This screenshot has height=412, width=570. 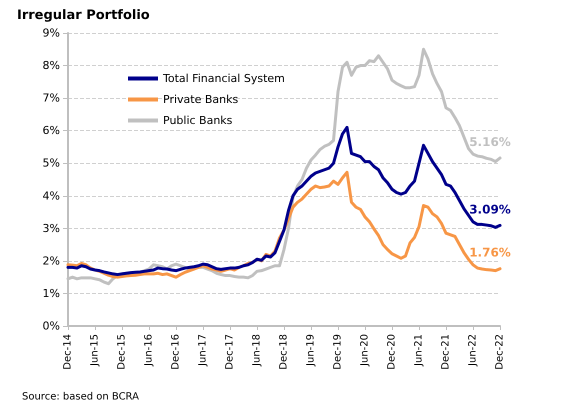 I want to click on annotation: 1.76%, so click(x=490, y=253).